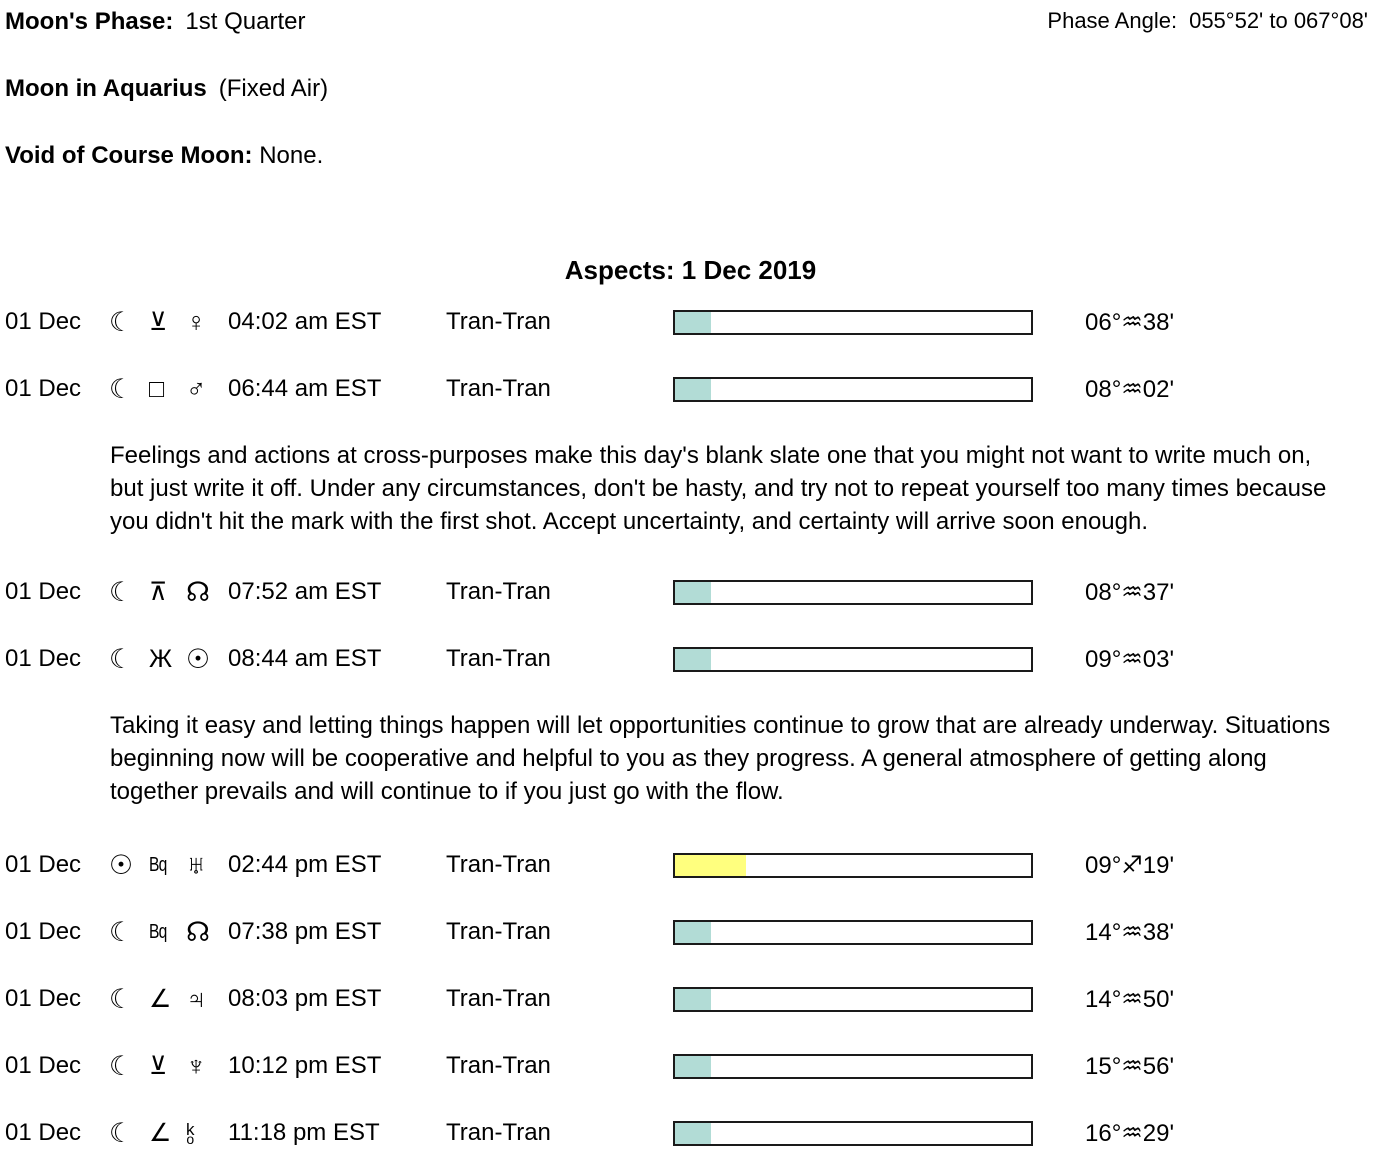  I want to click on jupiter-icon: ♃, so click(196, 998).